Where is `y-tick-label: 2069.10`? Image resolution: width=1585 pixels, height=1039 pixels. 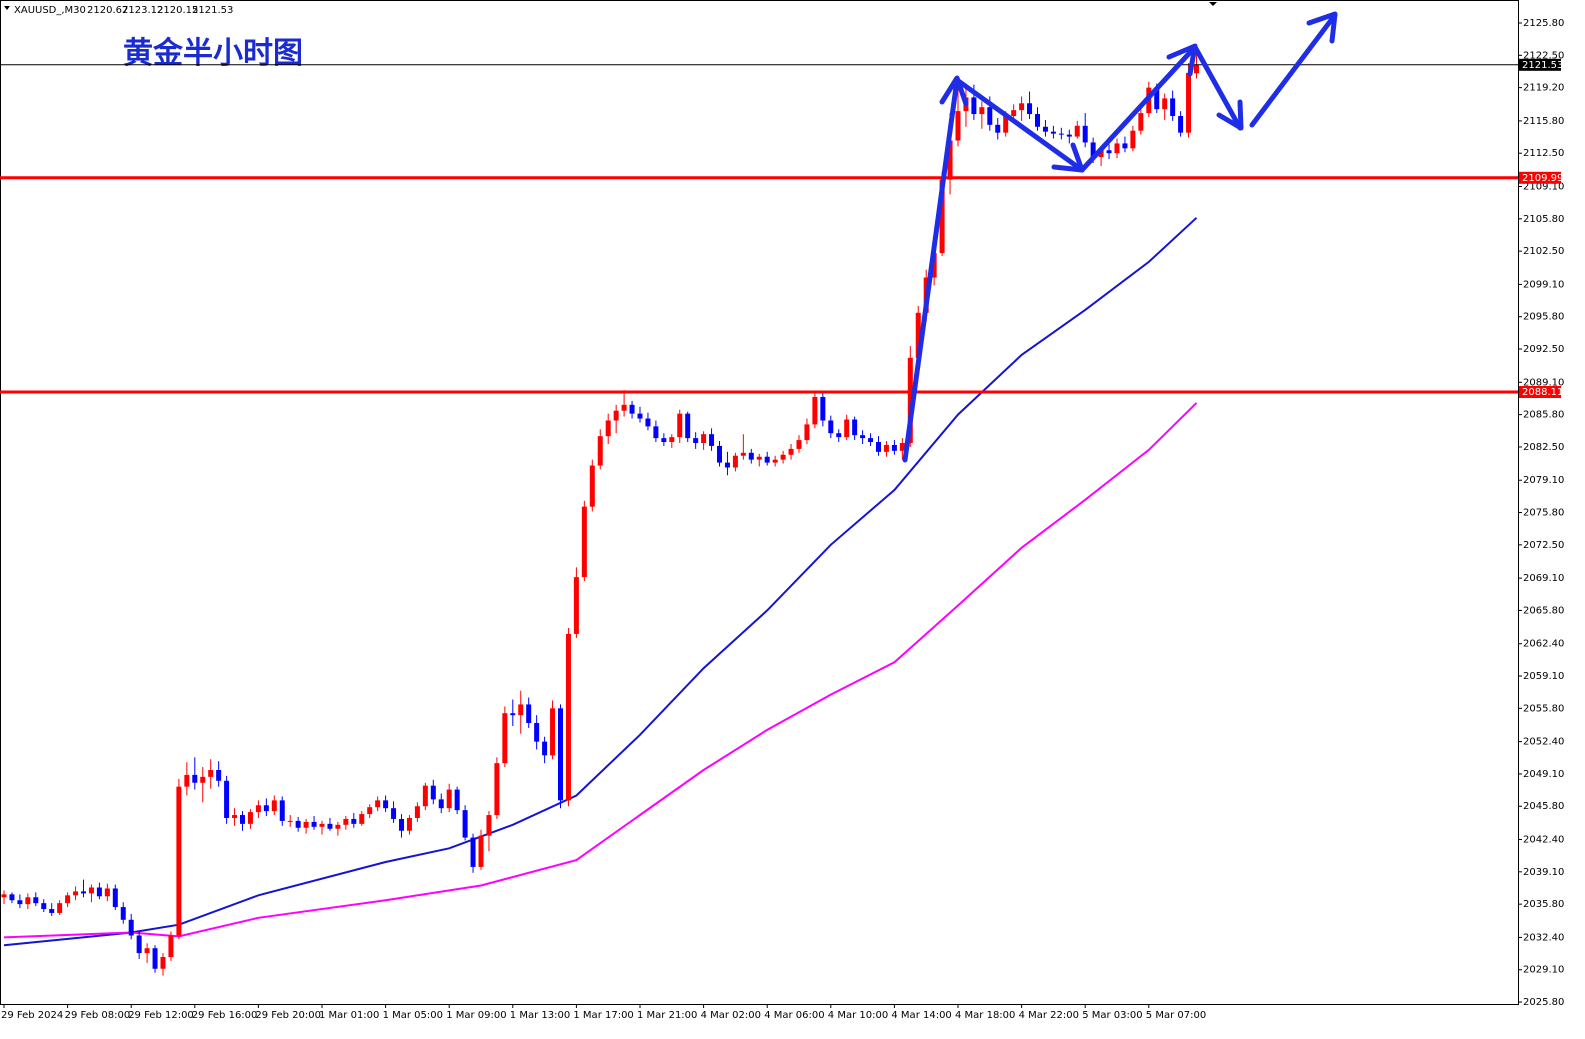 y-tick-label: 2069.10 is located at coordinates (1543, 578).